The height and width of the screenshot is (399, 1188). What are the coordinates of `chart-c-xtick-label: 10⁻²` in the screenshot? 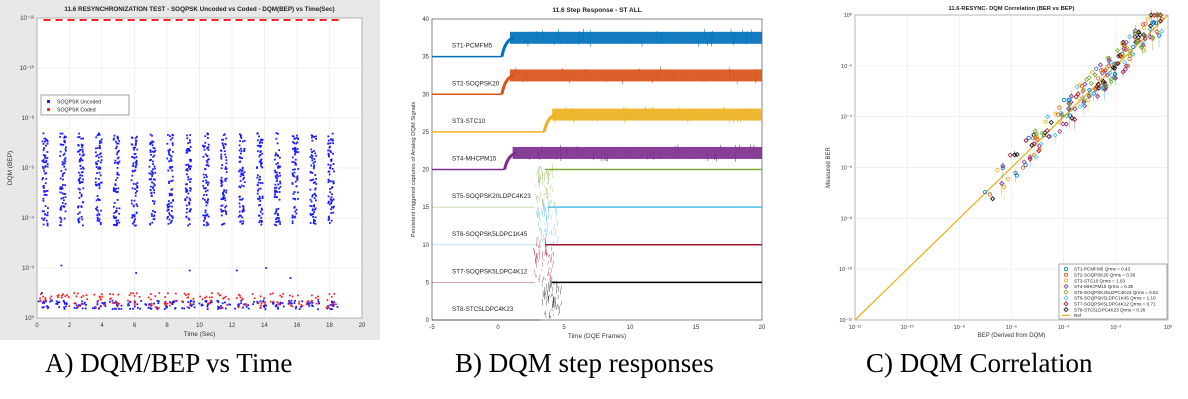 It's located at (1115, 328).